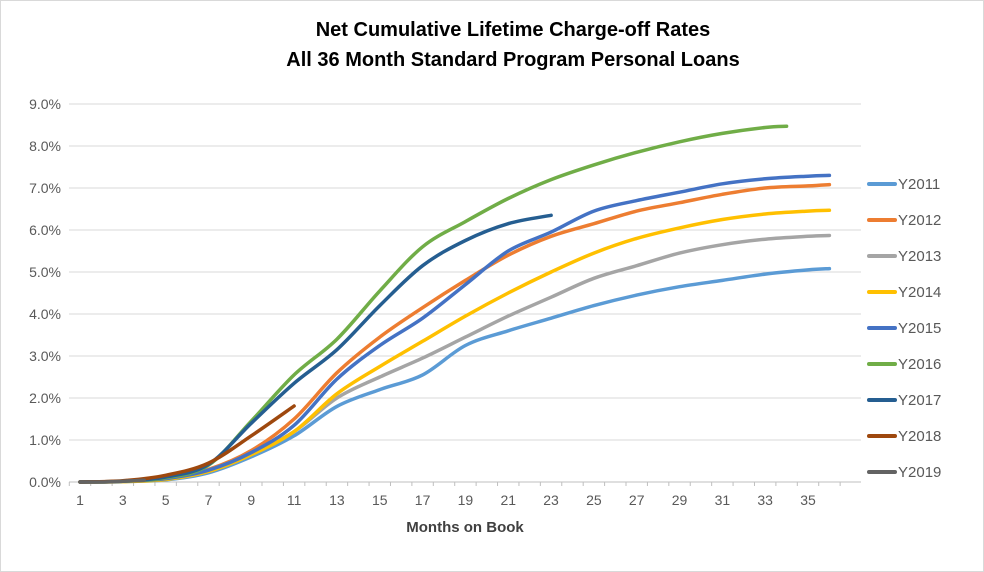  Describe the element at coordinates (882, 436) in the screenshot. I see `legend-swatch-Y2018` at that location.